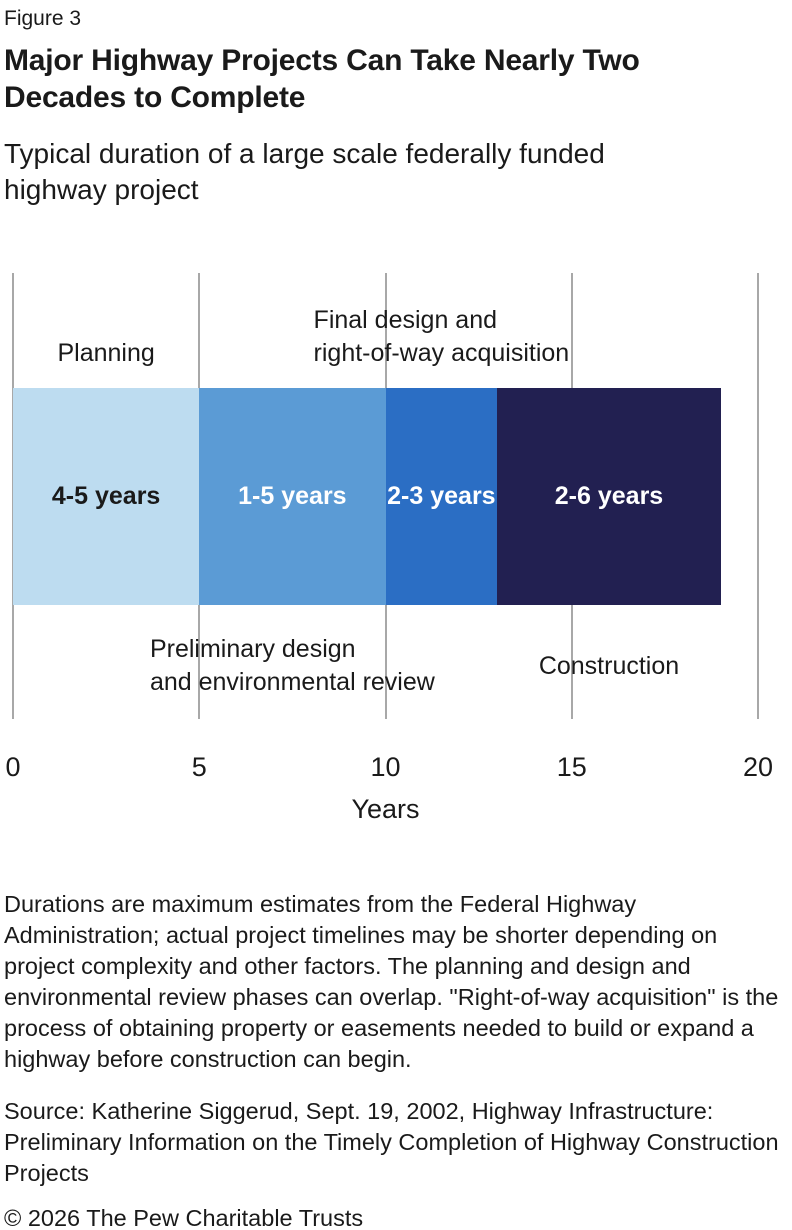 The height and width of the screenshot is (1230, 792). I want to click on x-tick-label: 0, so click(13, 767).